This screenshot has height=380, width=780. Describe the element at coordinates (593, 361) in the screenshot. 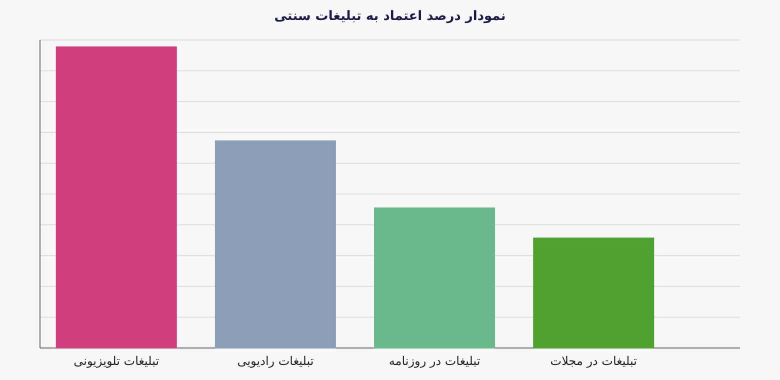

I see `x-tick-label: تبلیغات در مجلات` at that location.